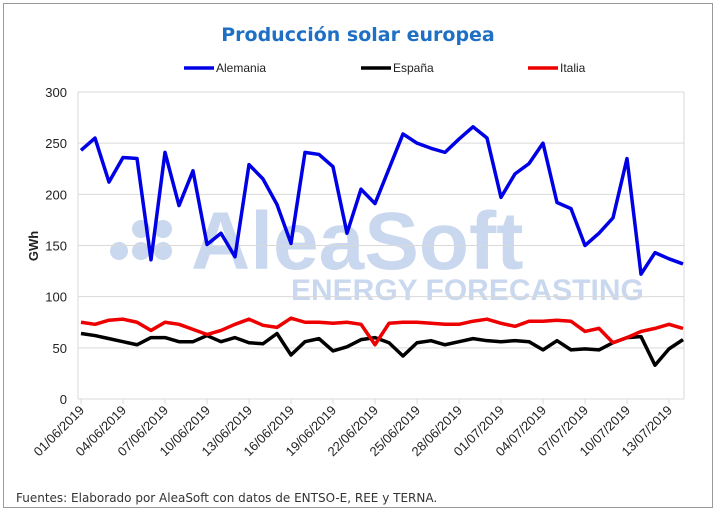 The height and width of the screenshot is (512, 718). What do you see at coordinates (56, 194) in the screenshot?
I see `y-tick-label: 200` at bounding box center [56, 194].